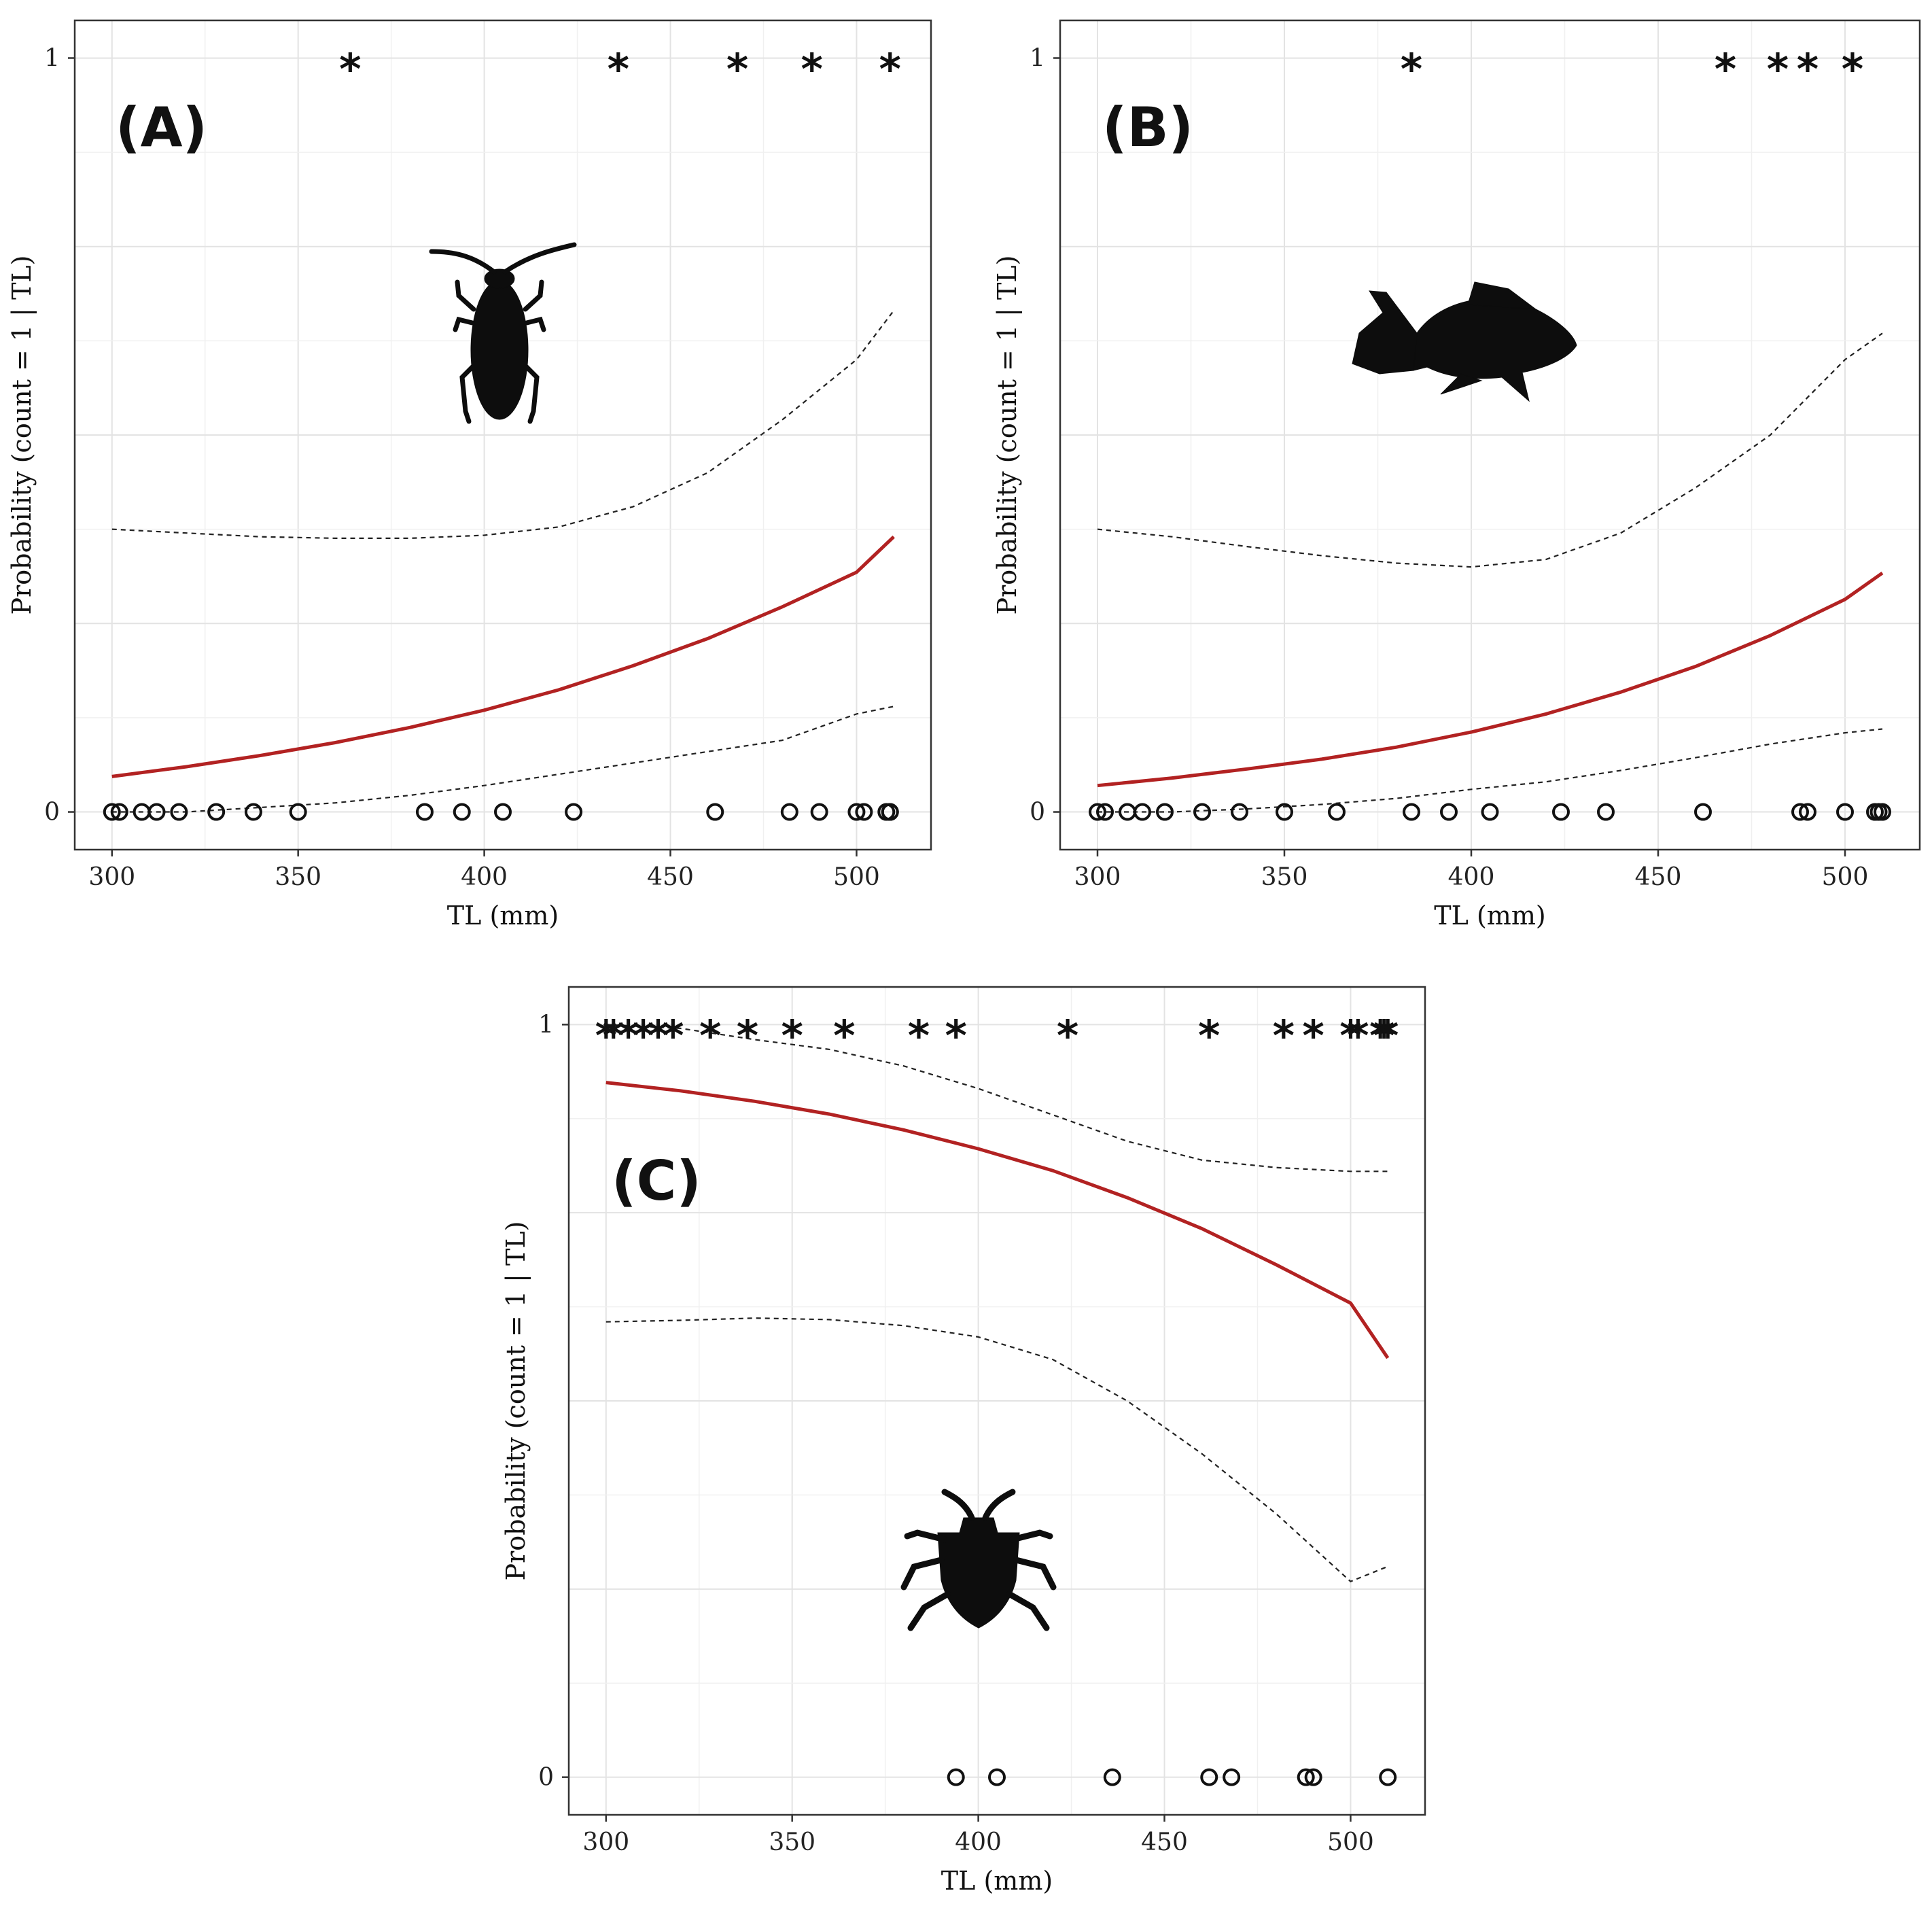 This screenshot has height=1910, width=1932. I want to click on x-tick-label: 500, so click(1845, 877).